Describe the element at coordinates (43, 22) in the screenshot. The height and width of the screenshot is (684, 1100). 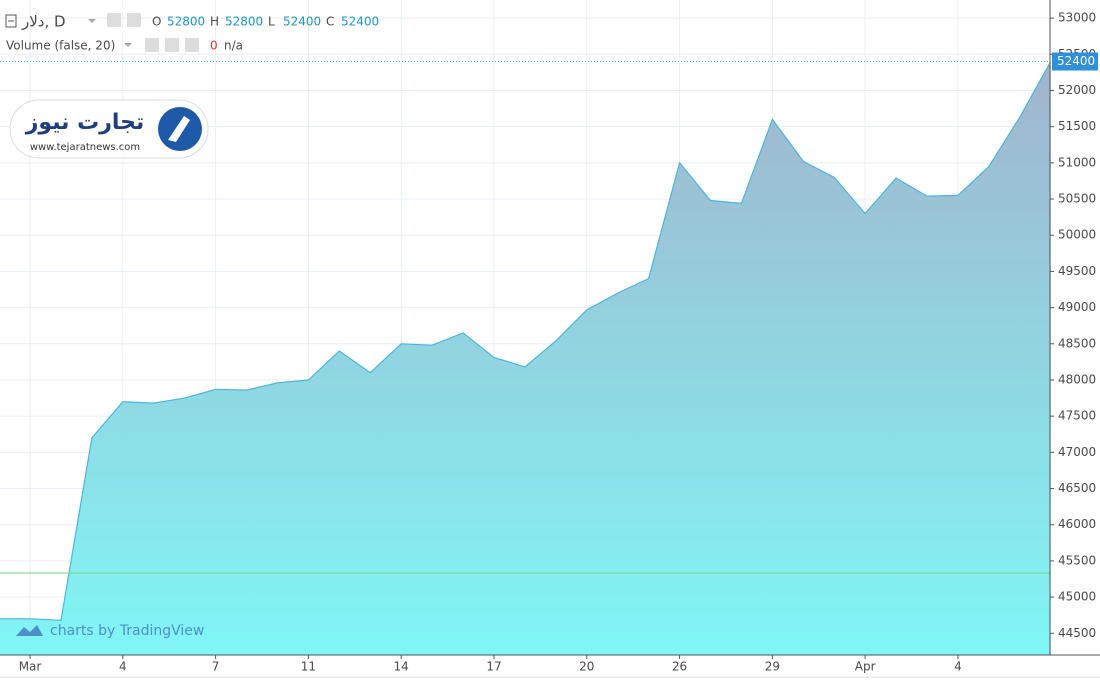
I see `symbol: دلار, D` at that location.